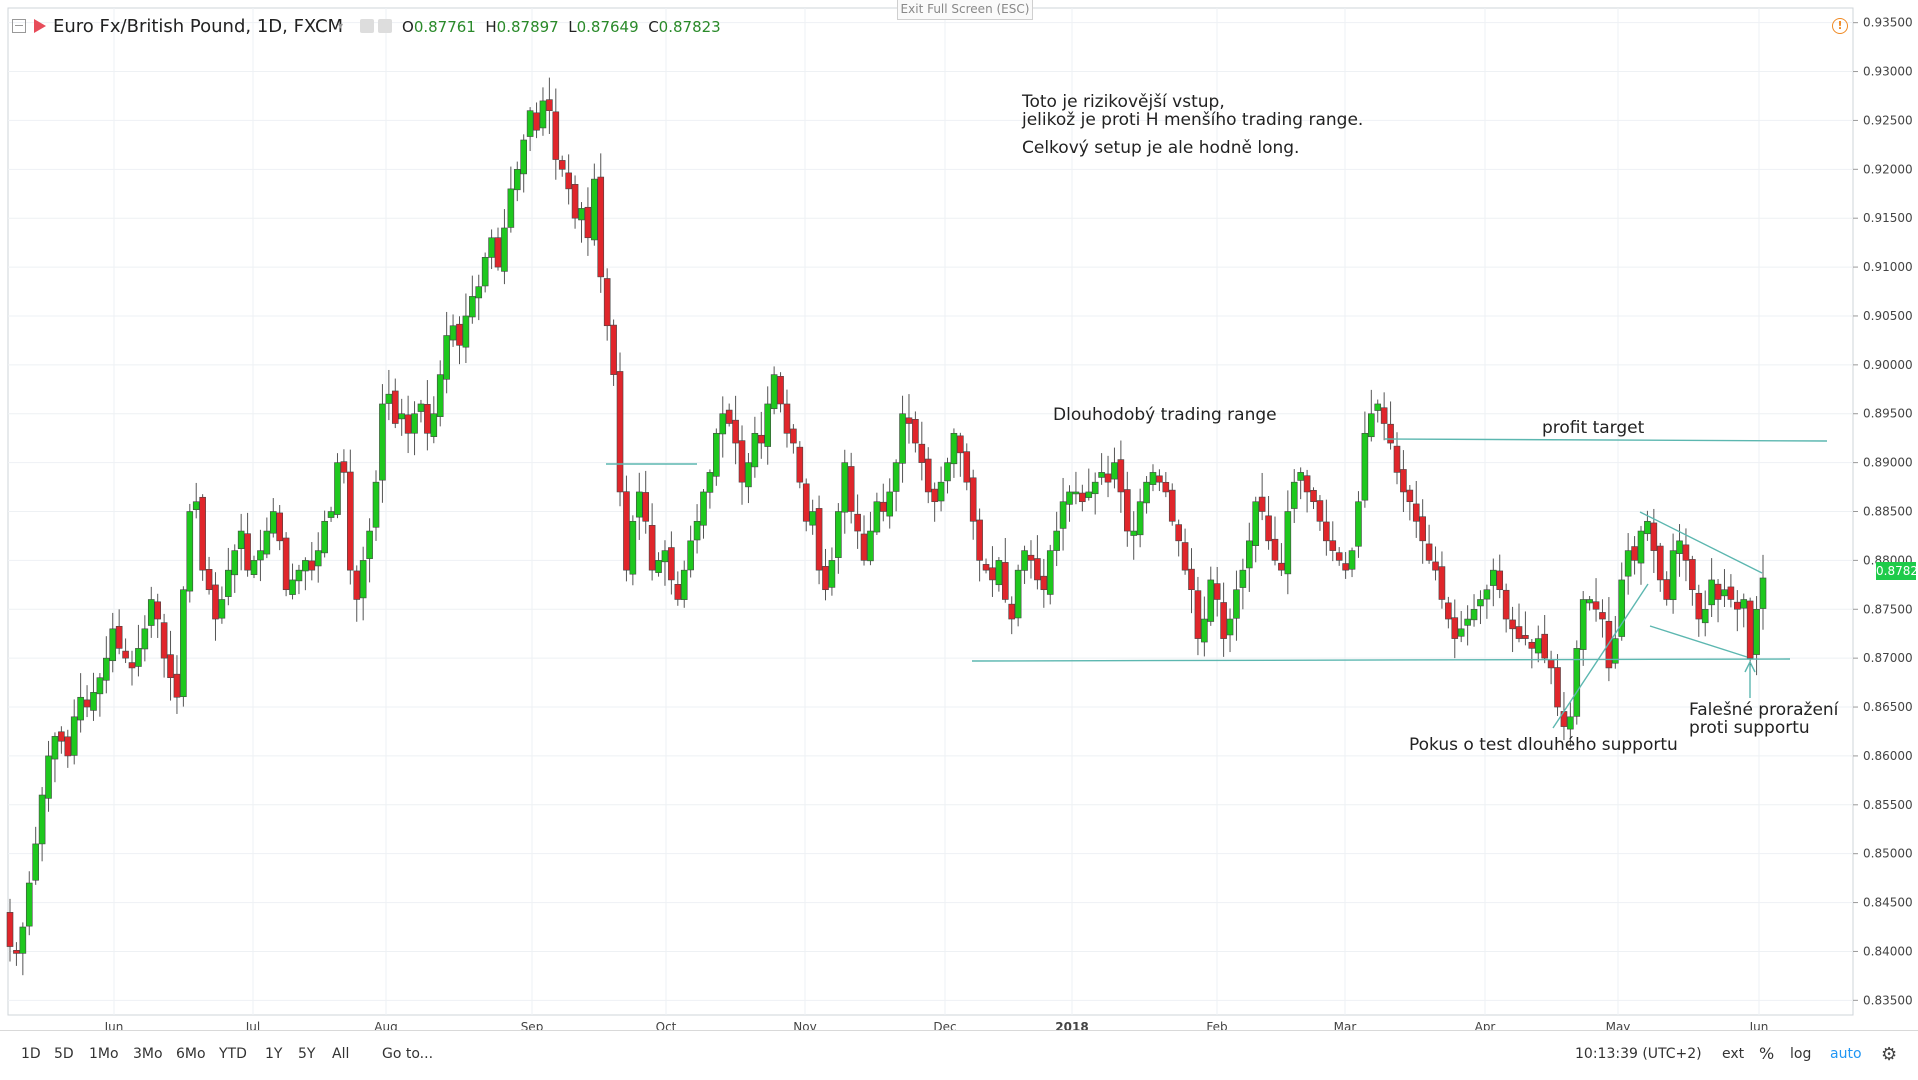  What do you see at coordinates (965, 10) in the screenshot?
I see `exit-fullscreen-button: Exit Full Screen (ESC)` at bounding box center [965, 10].